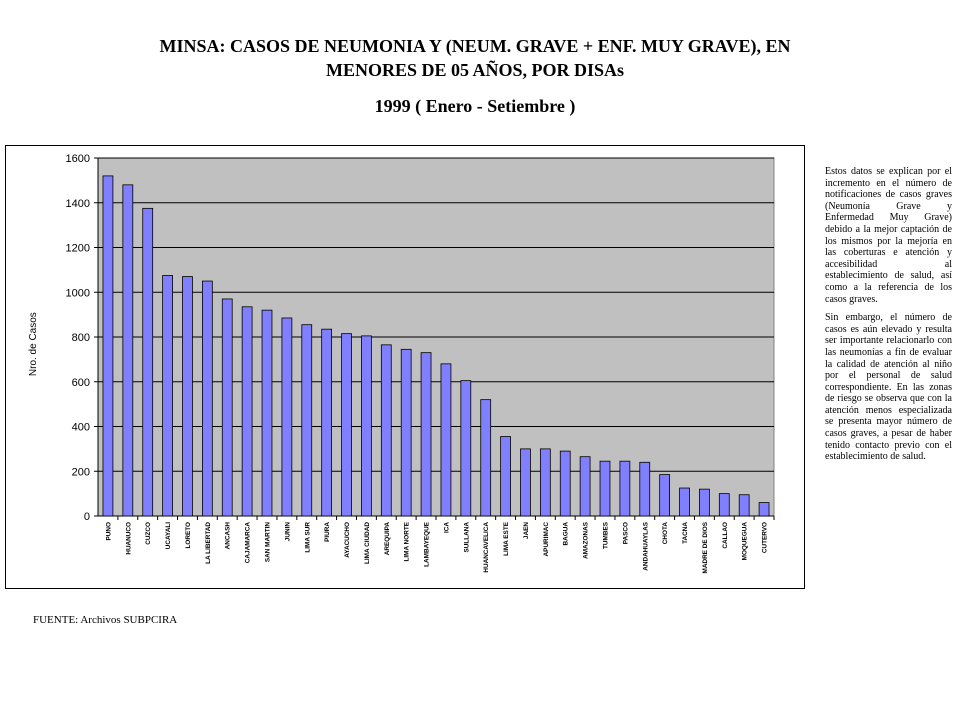 Image resolution: width=960 pixels, height=720 pixels. What do you see at coordinates (546, 539) in the screenshot?
I see `x-tick-label: APURIMAC` at bounding box center [546, 539].